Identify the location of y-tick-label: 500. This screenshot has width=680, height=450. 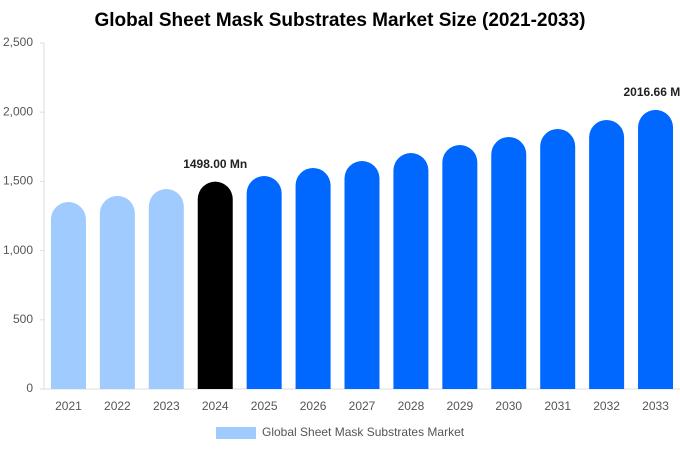
(23, 319).